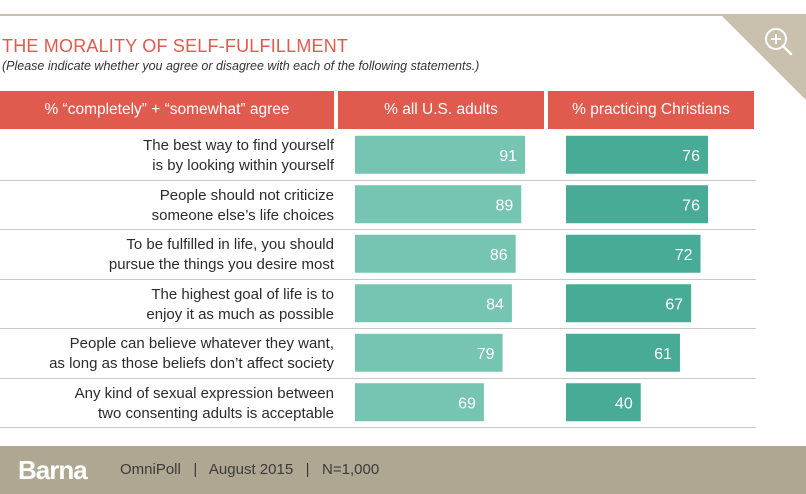 The width and height of the screenshot is (806, 494). Describe the element at coordinates (243, 165) in the screenshot. I see `row-label-line: is by looking within yourself` at that location.